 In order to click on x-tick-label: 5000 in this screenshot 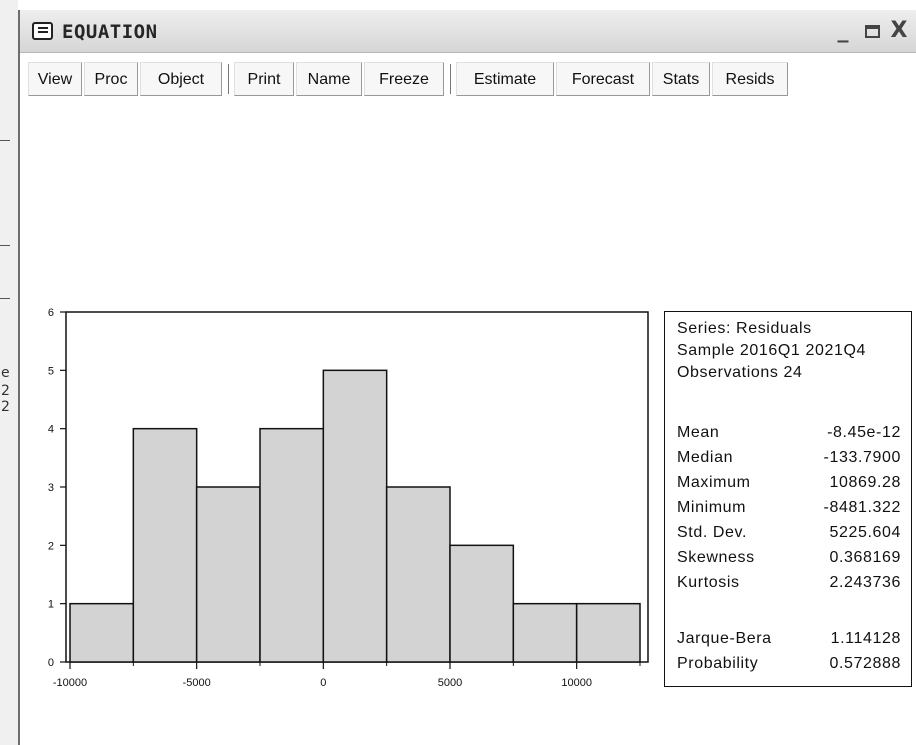, I will do `click(450, 683)`.